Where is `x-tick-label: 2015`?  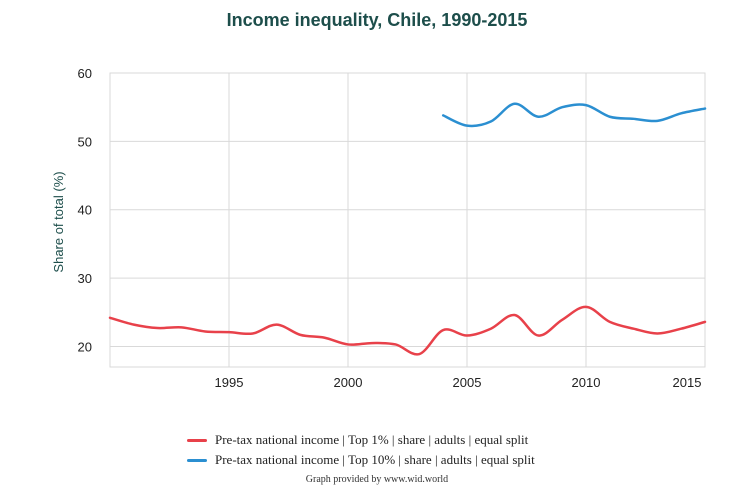 x-tick-label: 2015 is located at coordinates (687, 382).